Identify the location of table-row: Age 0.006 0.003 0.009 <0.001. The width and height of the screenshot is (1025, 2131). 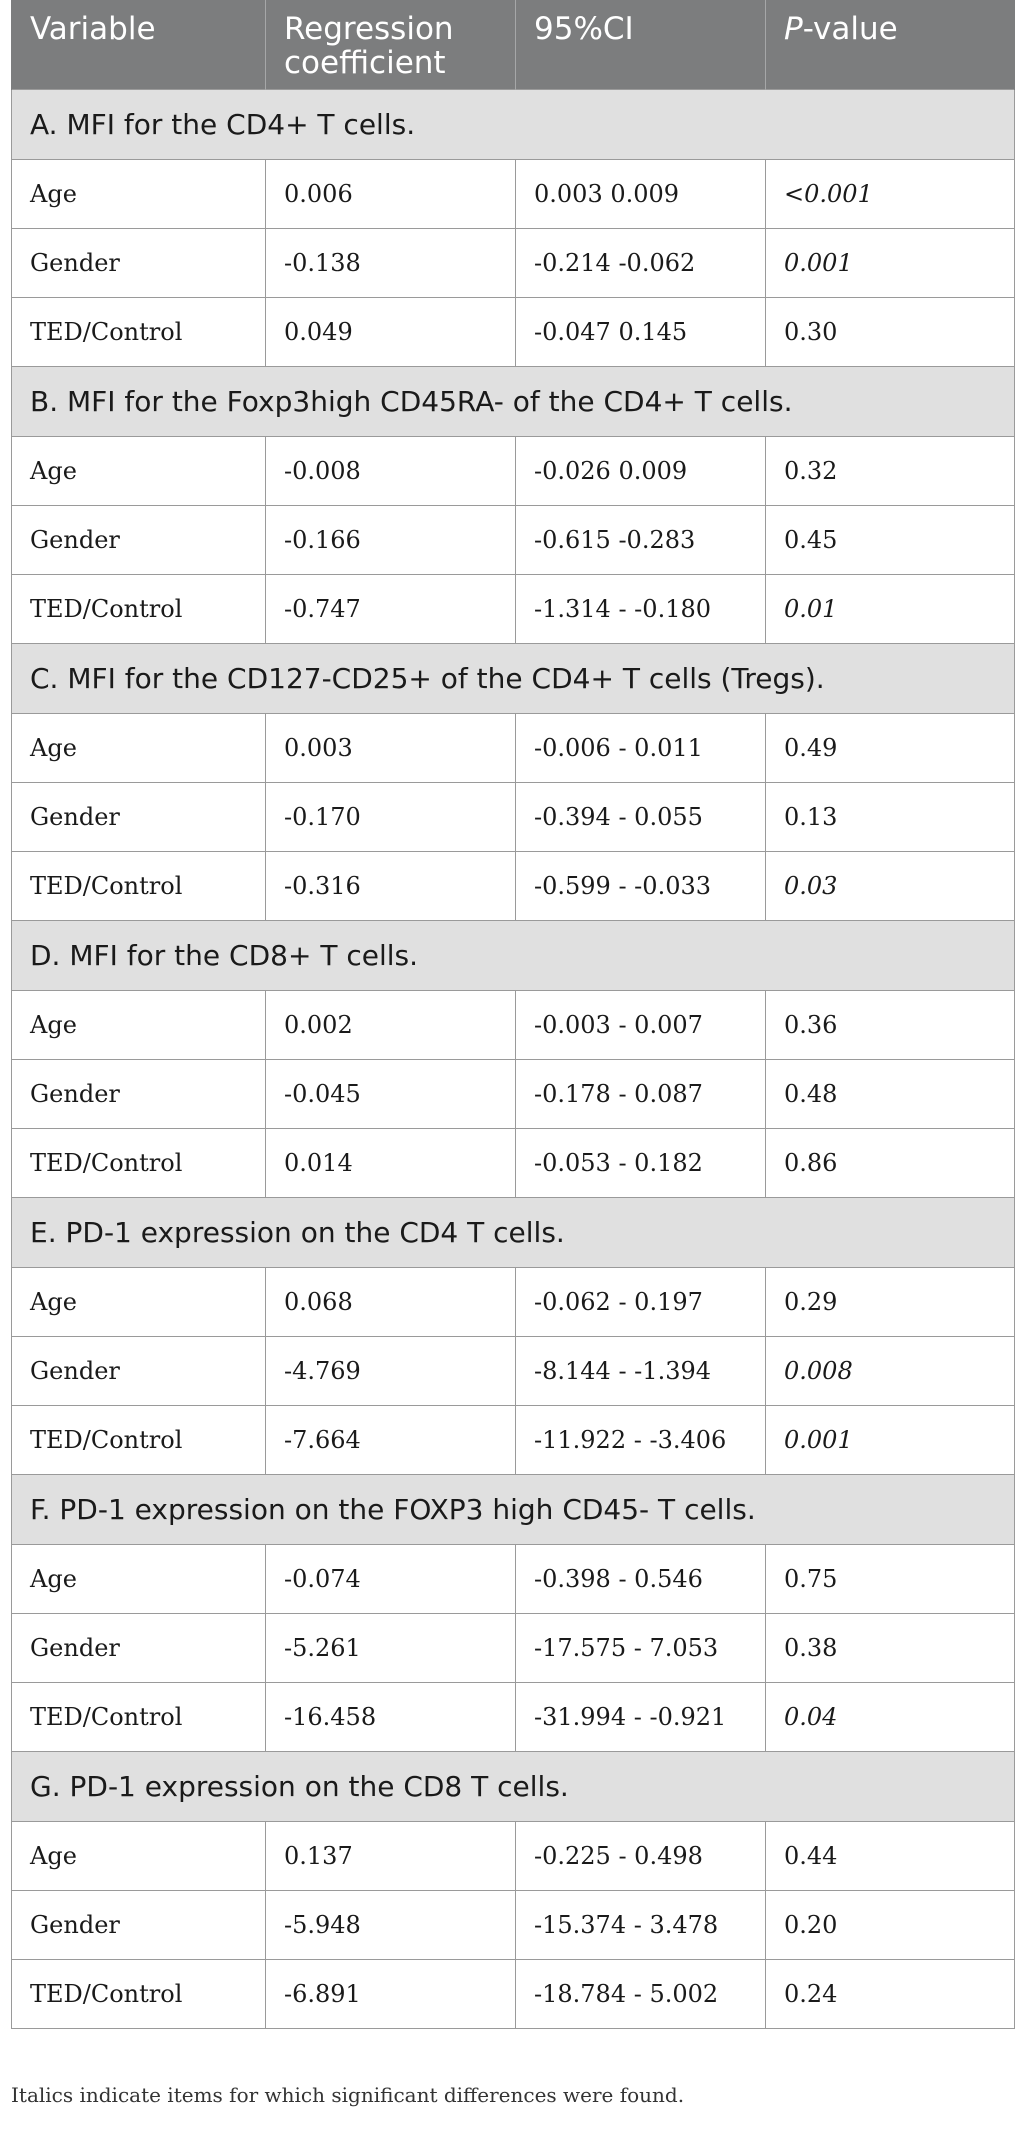
(513, 193).